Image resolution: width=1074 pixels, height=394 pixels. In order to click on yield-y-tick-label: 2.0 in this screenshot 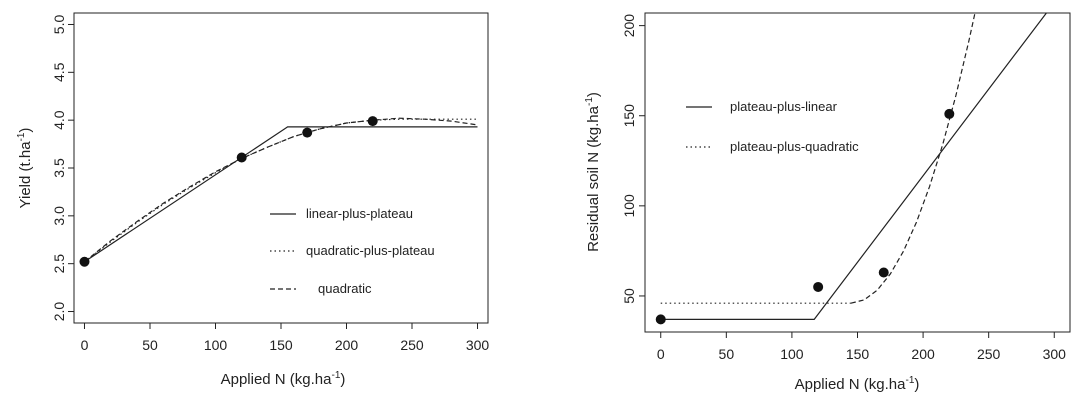, I will do `click(59, 312)`.